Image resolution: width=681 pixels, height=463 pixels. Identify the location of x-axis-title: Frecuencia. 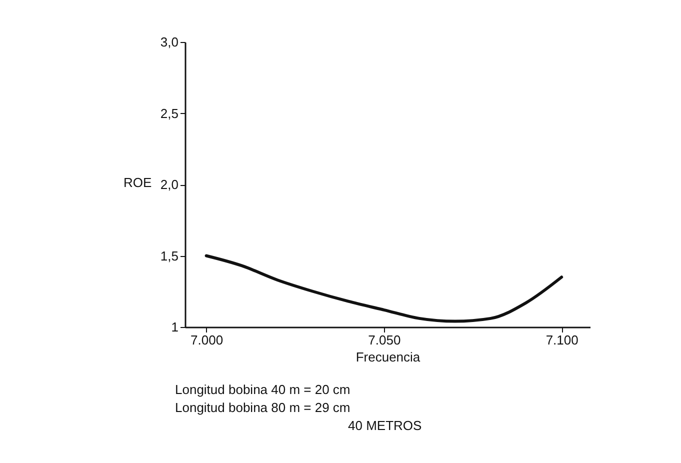
(388, 357).